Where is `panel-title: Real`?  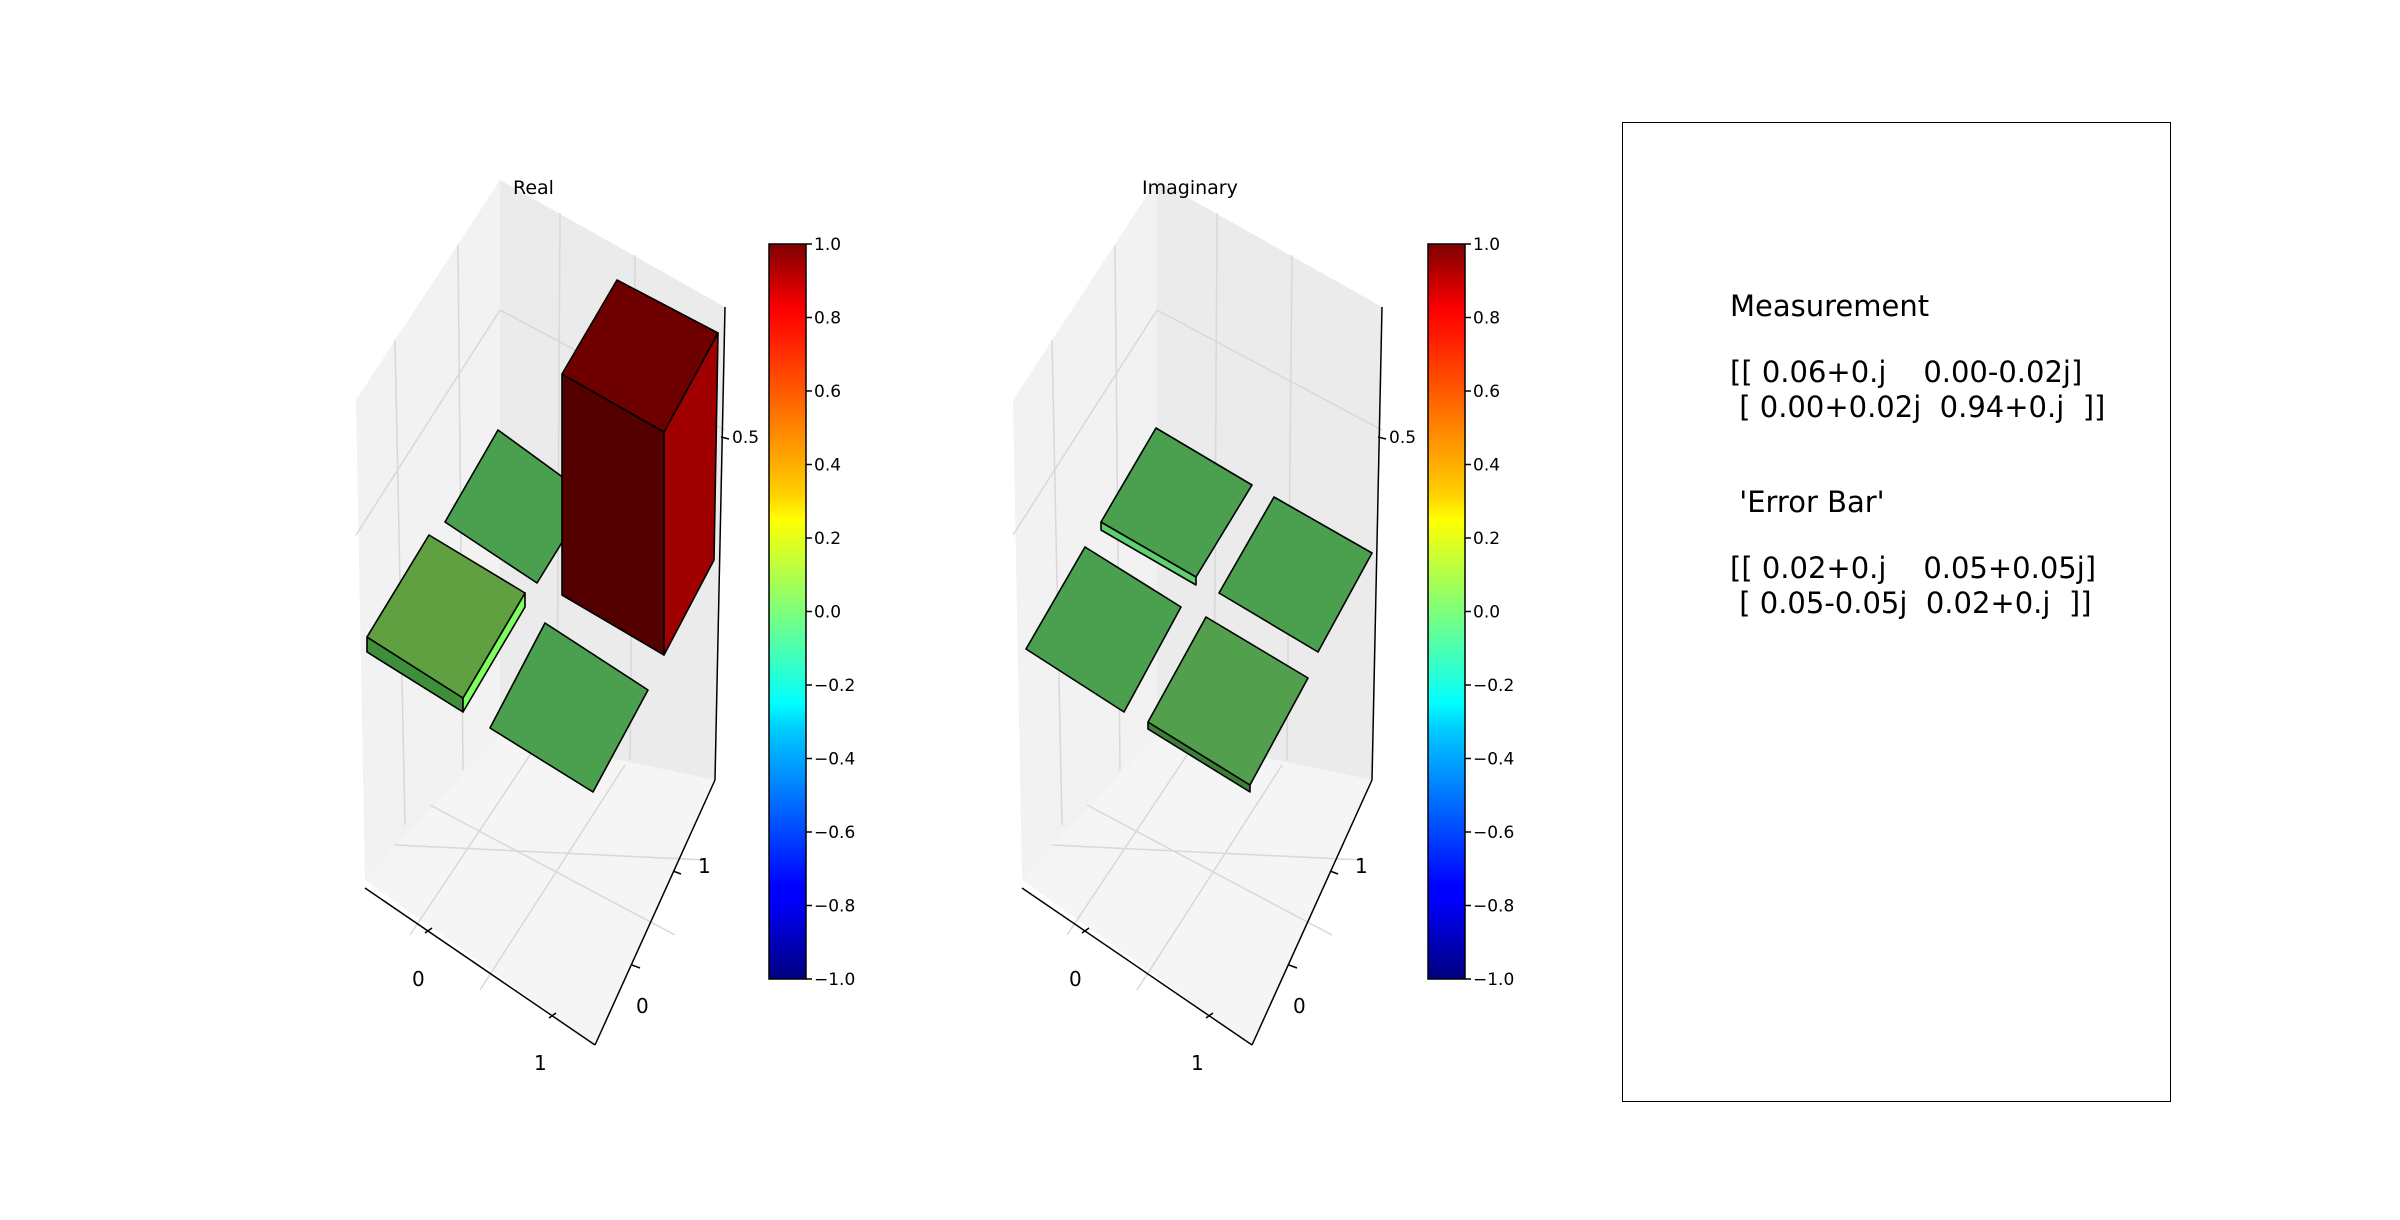 panel-title: Real is located at coordinates (533, 188).